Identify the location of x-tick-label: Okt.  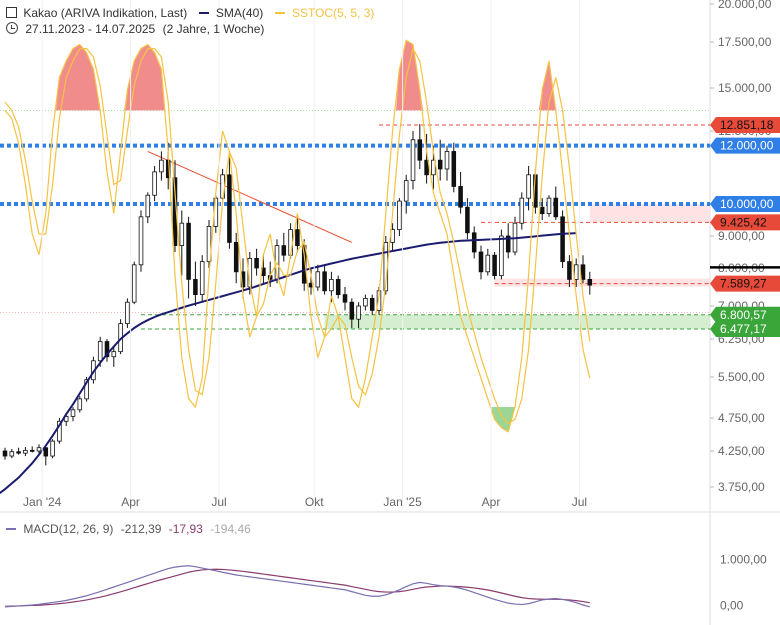
(314, 502).